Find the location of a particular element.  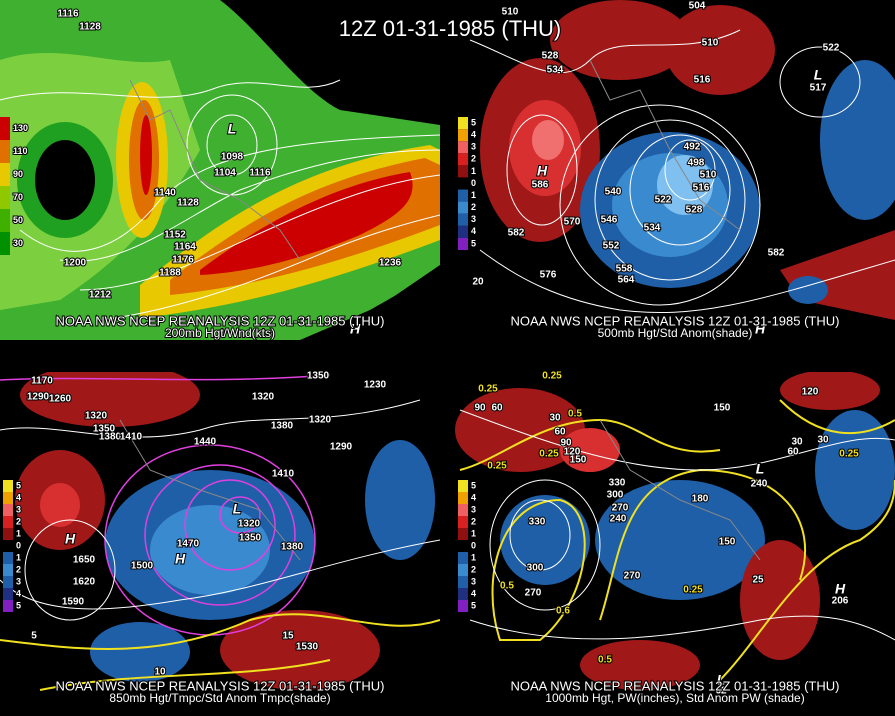

contour-label: 1116 is located at coordinates (260, 173).